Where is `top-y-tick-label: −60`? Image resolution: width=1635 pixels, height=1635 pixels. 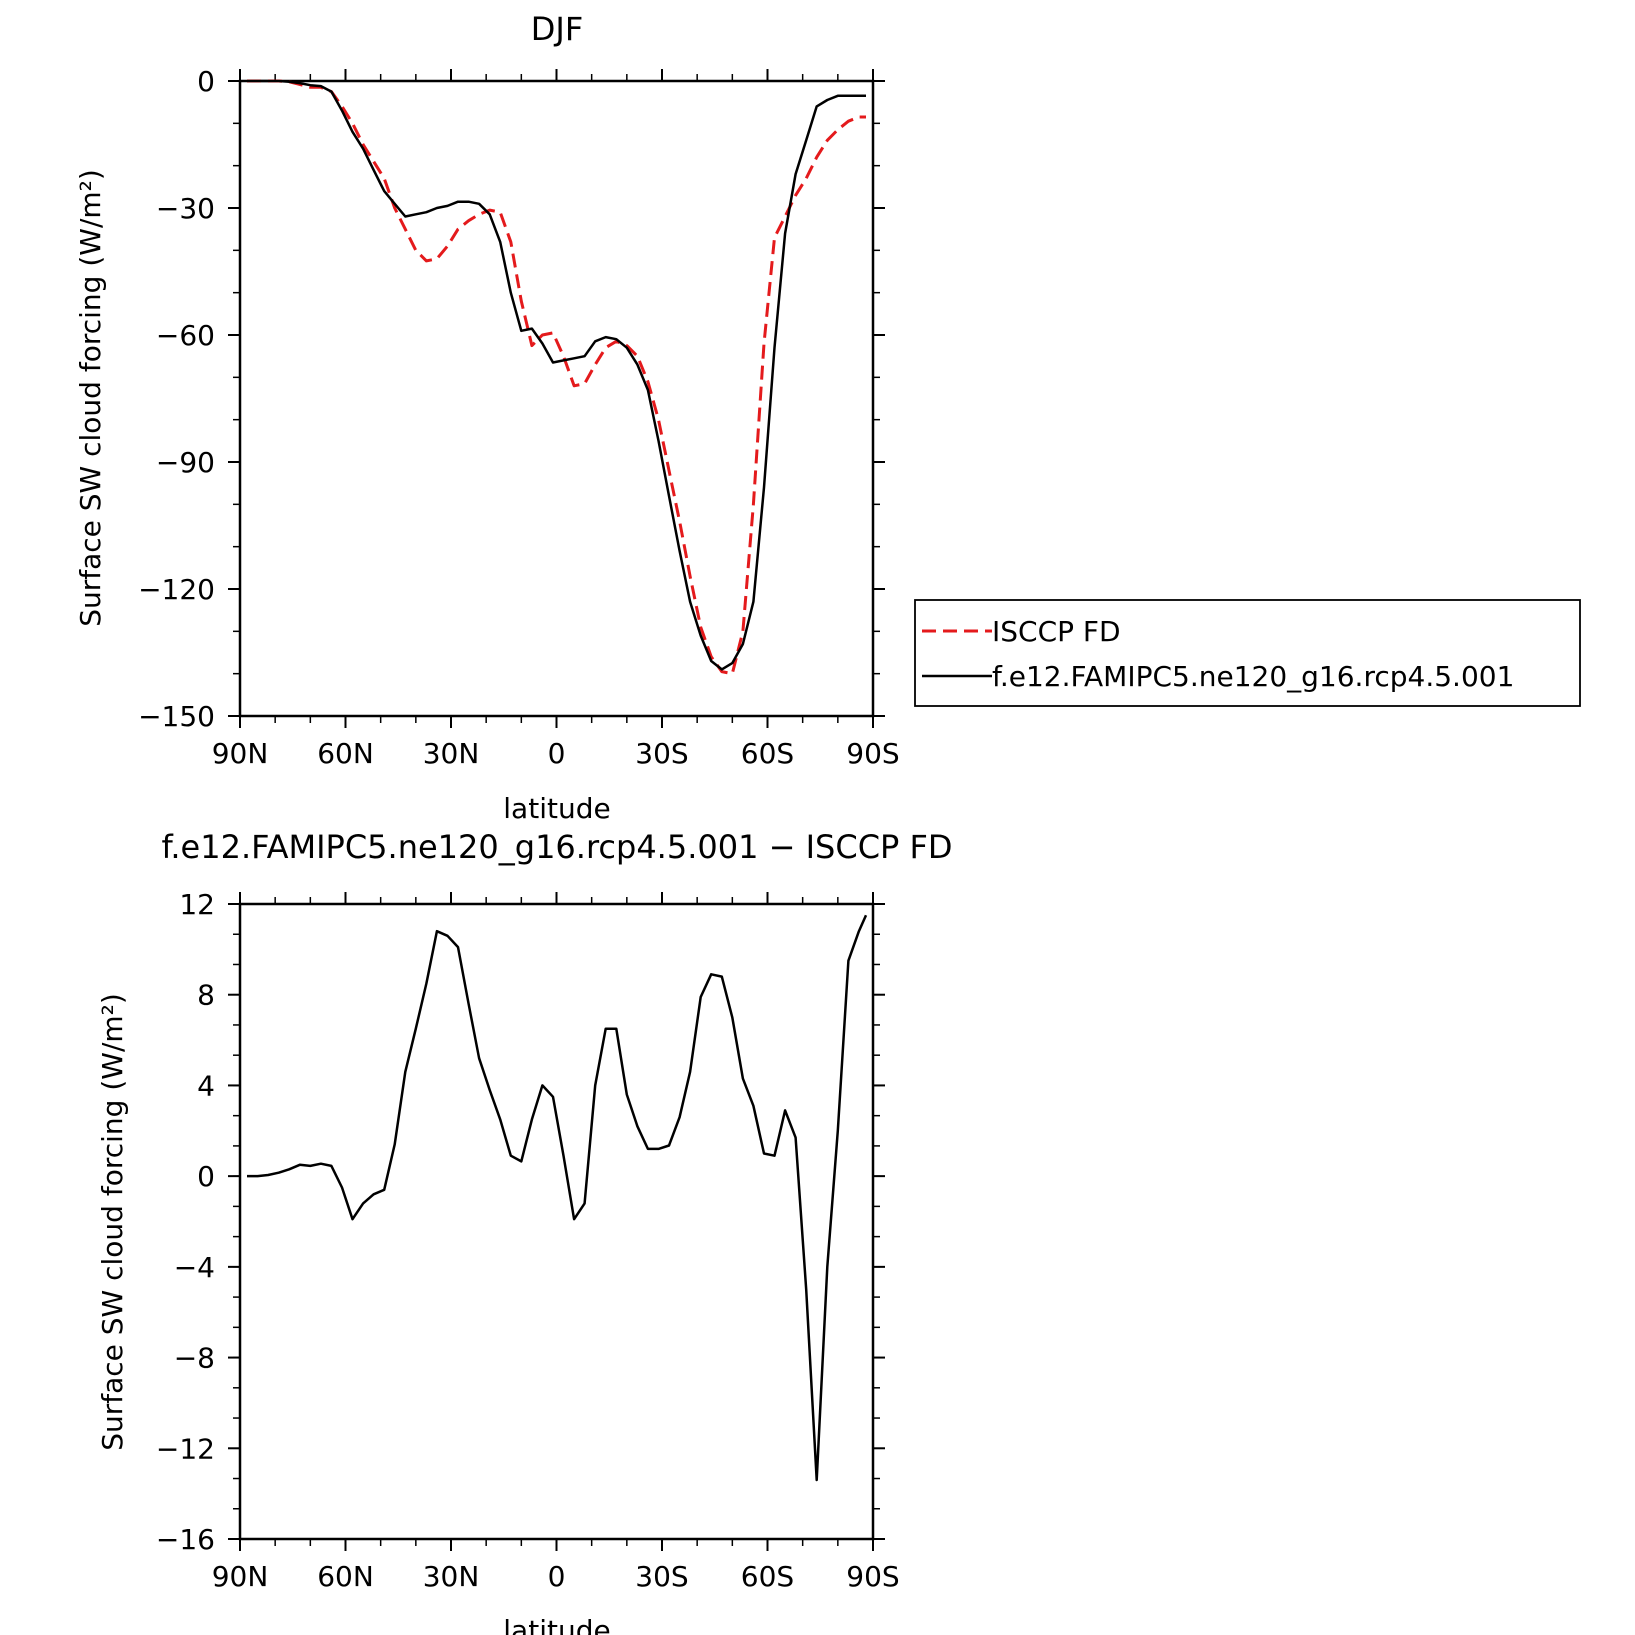 top-y-tick-label: −60 is located at coordinates (185, 335).